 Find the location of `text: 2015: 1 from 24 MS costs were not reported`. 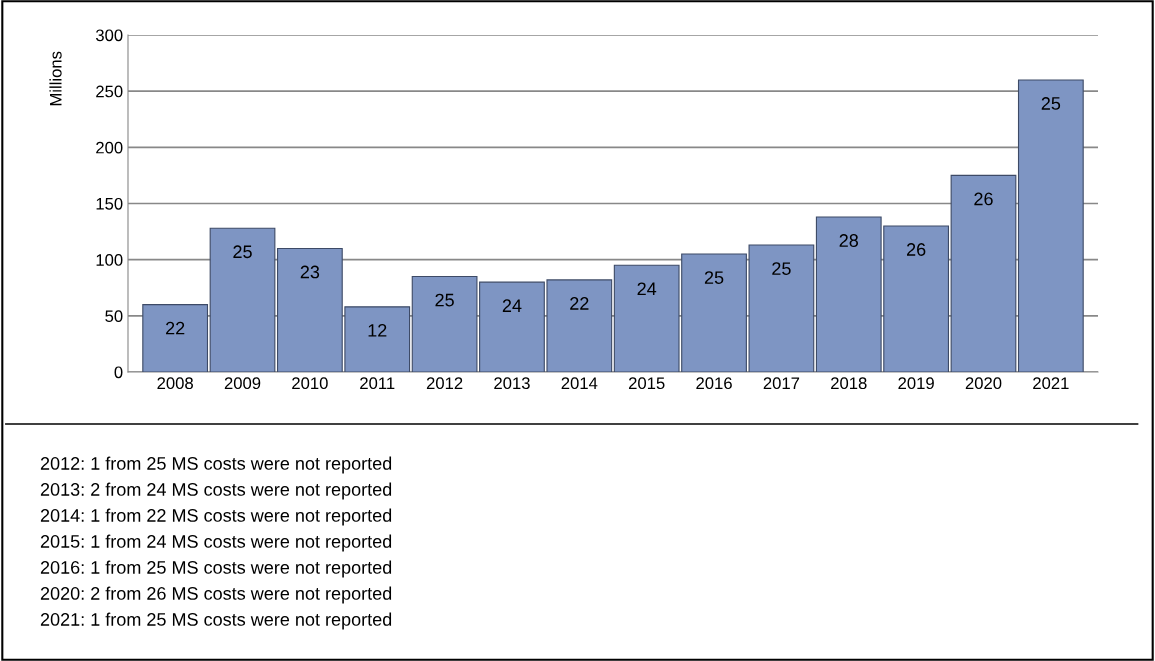

text: 2015: 1 from 24 MS costs were not reported is located at coordinates (216, 543).